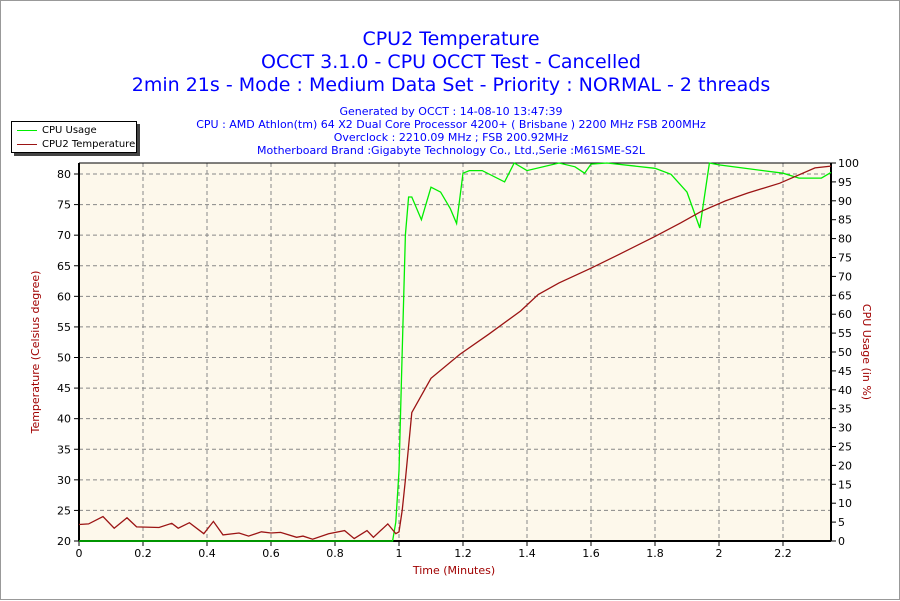 This screenshot has width=900, height=601. I want to click on x-tick-label: 1.6, so click(591, 553).